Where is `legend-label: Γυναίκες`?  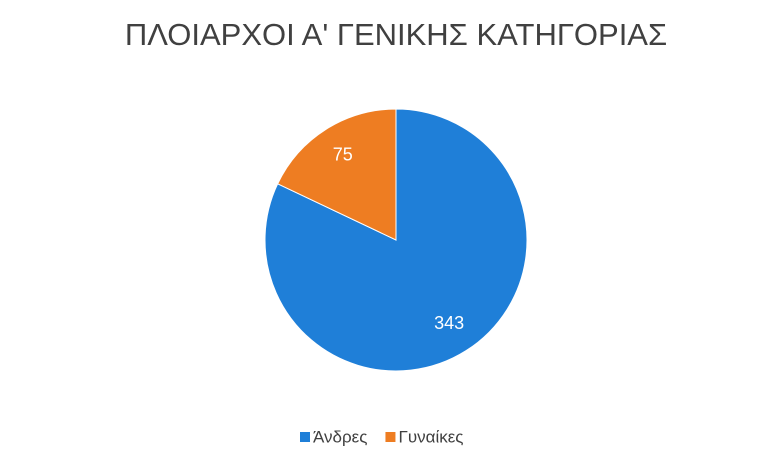
legend-label: Γυναίκες is located at coordinates (430, 436).